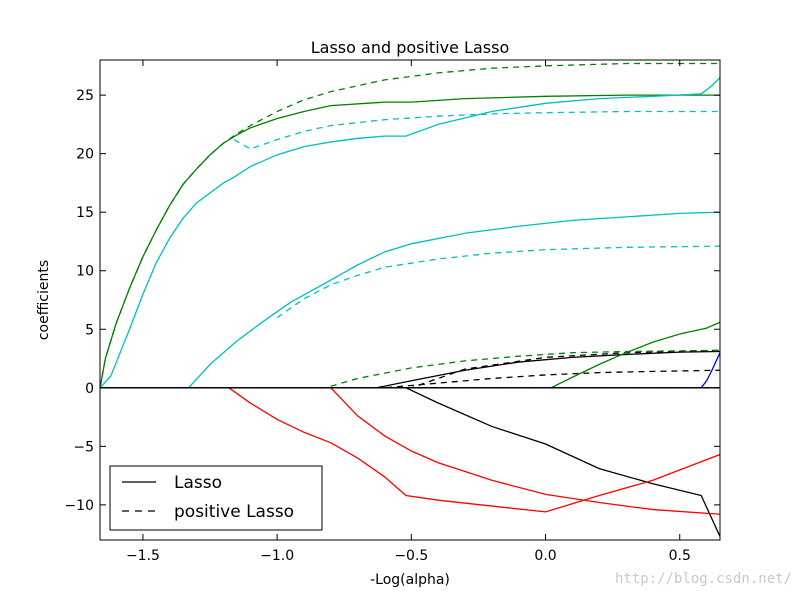 The image size is (800, 600). What do you see at coordinates (198, 483) in the screenshot?
I see `legend-label-lasso: Lasso` at bounding box center [198, 483].